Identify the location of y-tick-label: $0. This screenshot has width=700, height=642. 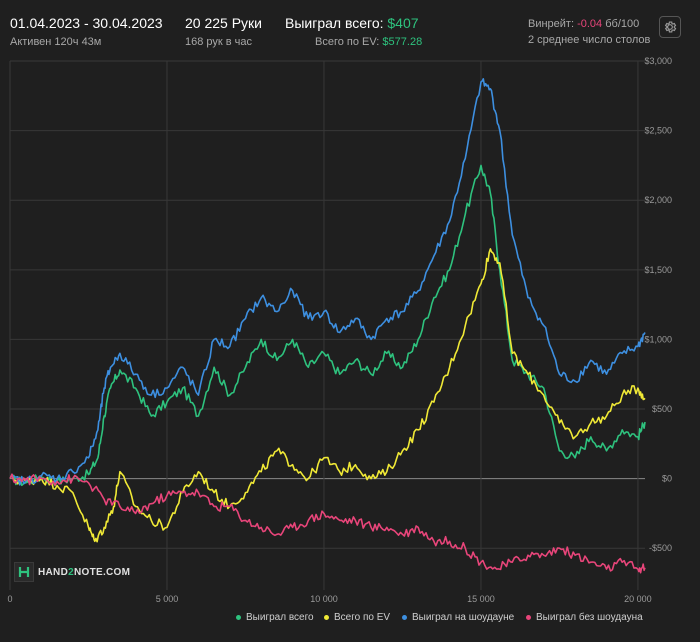
(667, 479).